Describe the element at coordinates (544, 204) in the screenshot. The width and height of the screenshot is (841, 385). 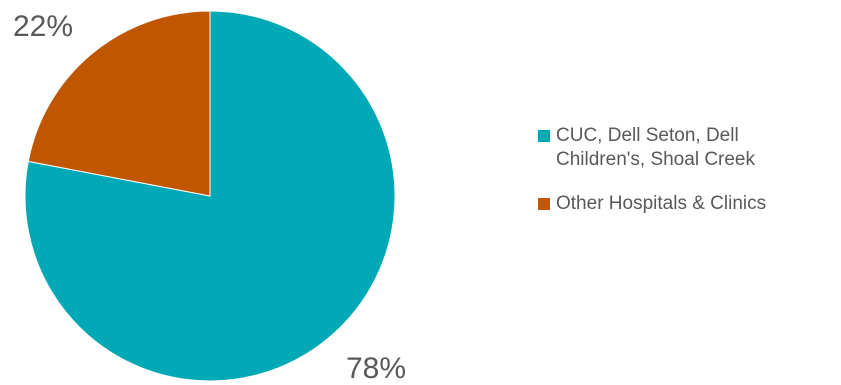
I see `legend-swatch-orange` at that location.